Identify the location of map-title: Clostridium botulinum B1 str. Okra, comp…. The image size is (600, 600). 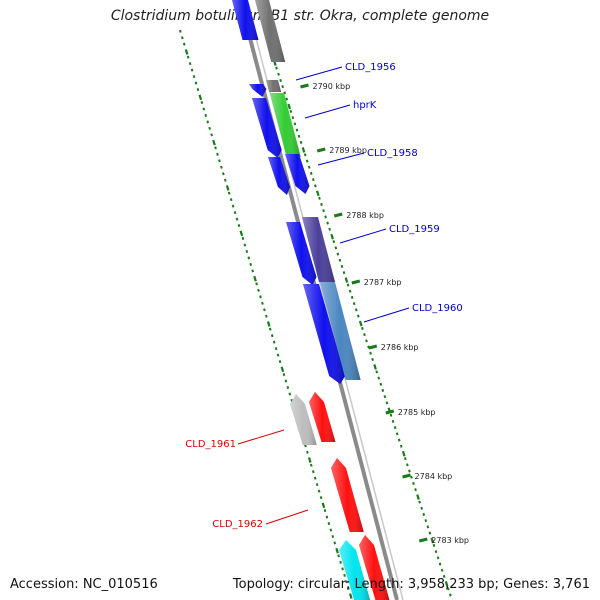
(300, 16).